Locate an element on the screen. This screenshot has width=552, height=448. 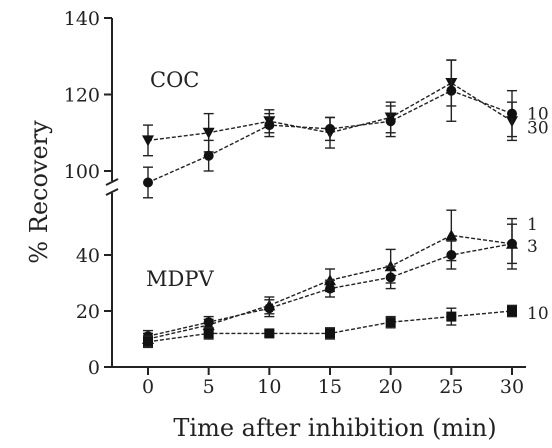
x-tick-label-25: 25 is located at coordinates (451, 387).